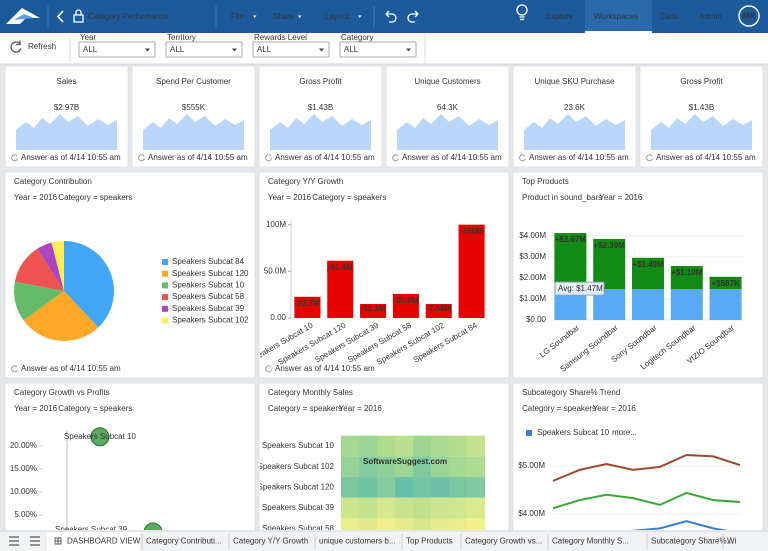 The image size is (768, 551). I want to click on menu-item: Share, so click(284, 16).